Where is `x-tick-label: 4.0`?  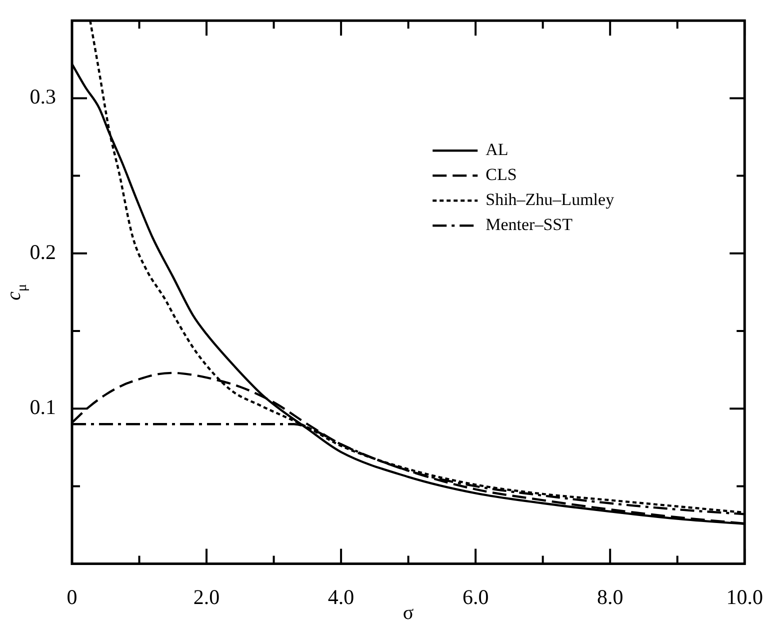 x-tick-label: 4.0 is located at coordinates (341, 596).